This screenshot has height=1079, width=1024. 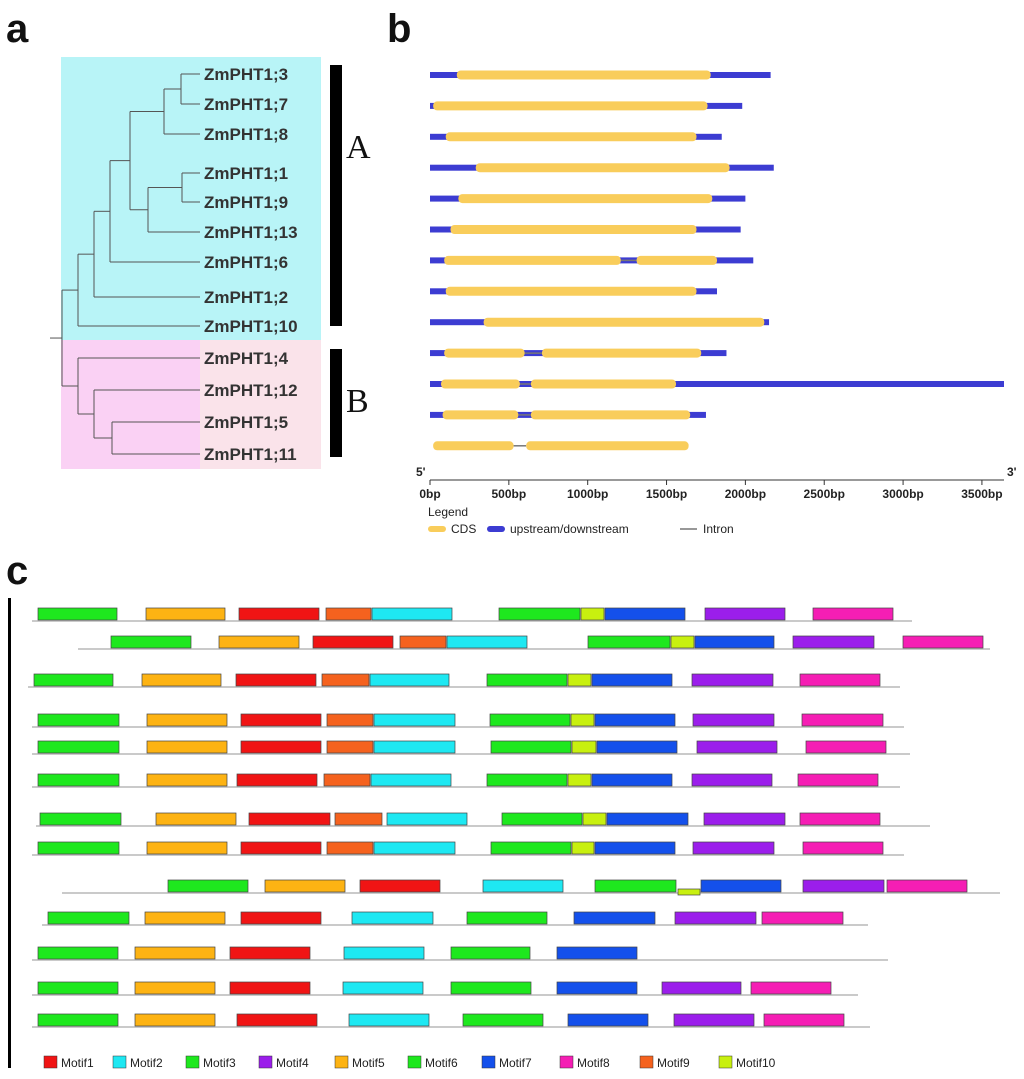 I want to click on axis-tick-label: 3000bp, so click(x=902, y=494).